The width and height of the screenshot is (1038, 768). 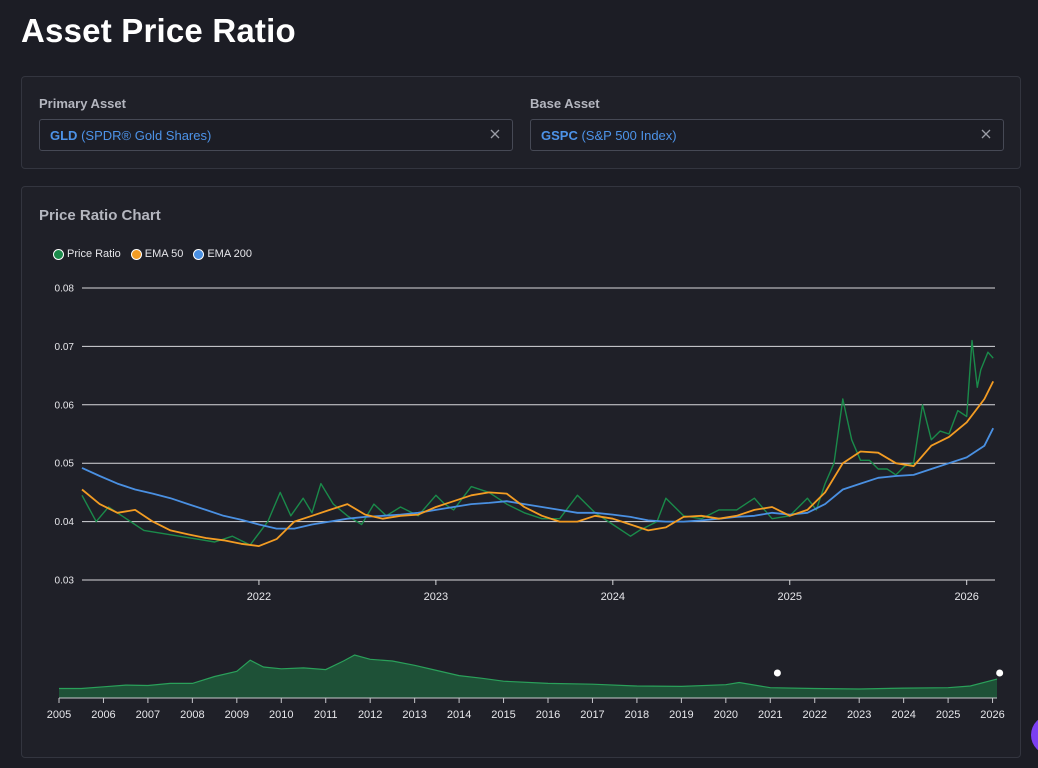 What do you see at coordinates (629, 135) in the screenshot?
I see `base-asset-name: (S&P 500 Index)` at bounding box center [629, 135].